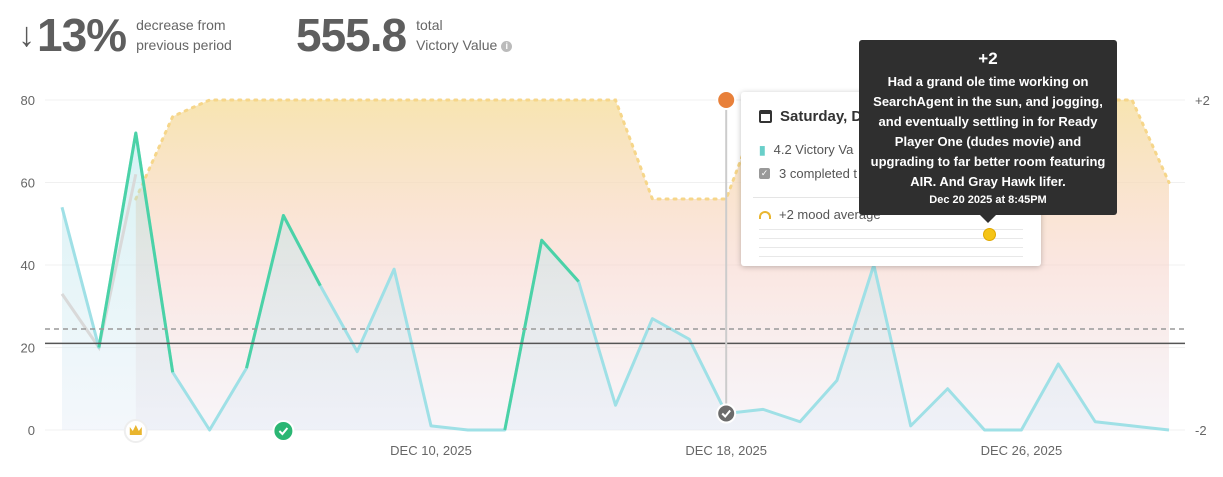  Describe the element at coordinates (765, 116) in the screenshot. I see `calendar-icon` at that location.